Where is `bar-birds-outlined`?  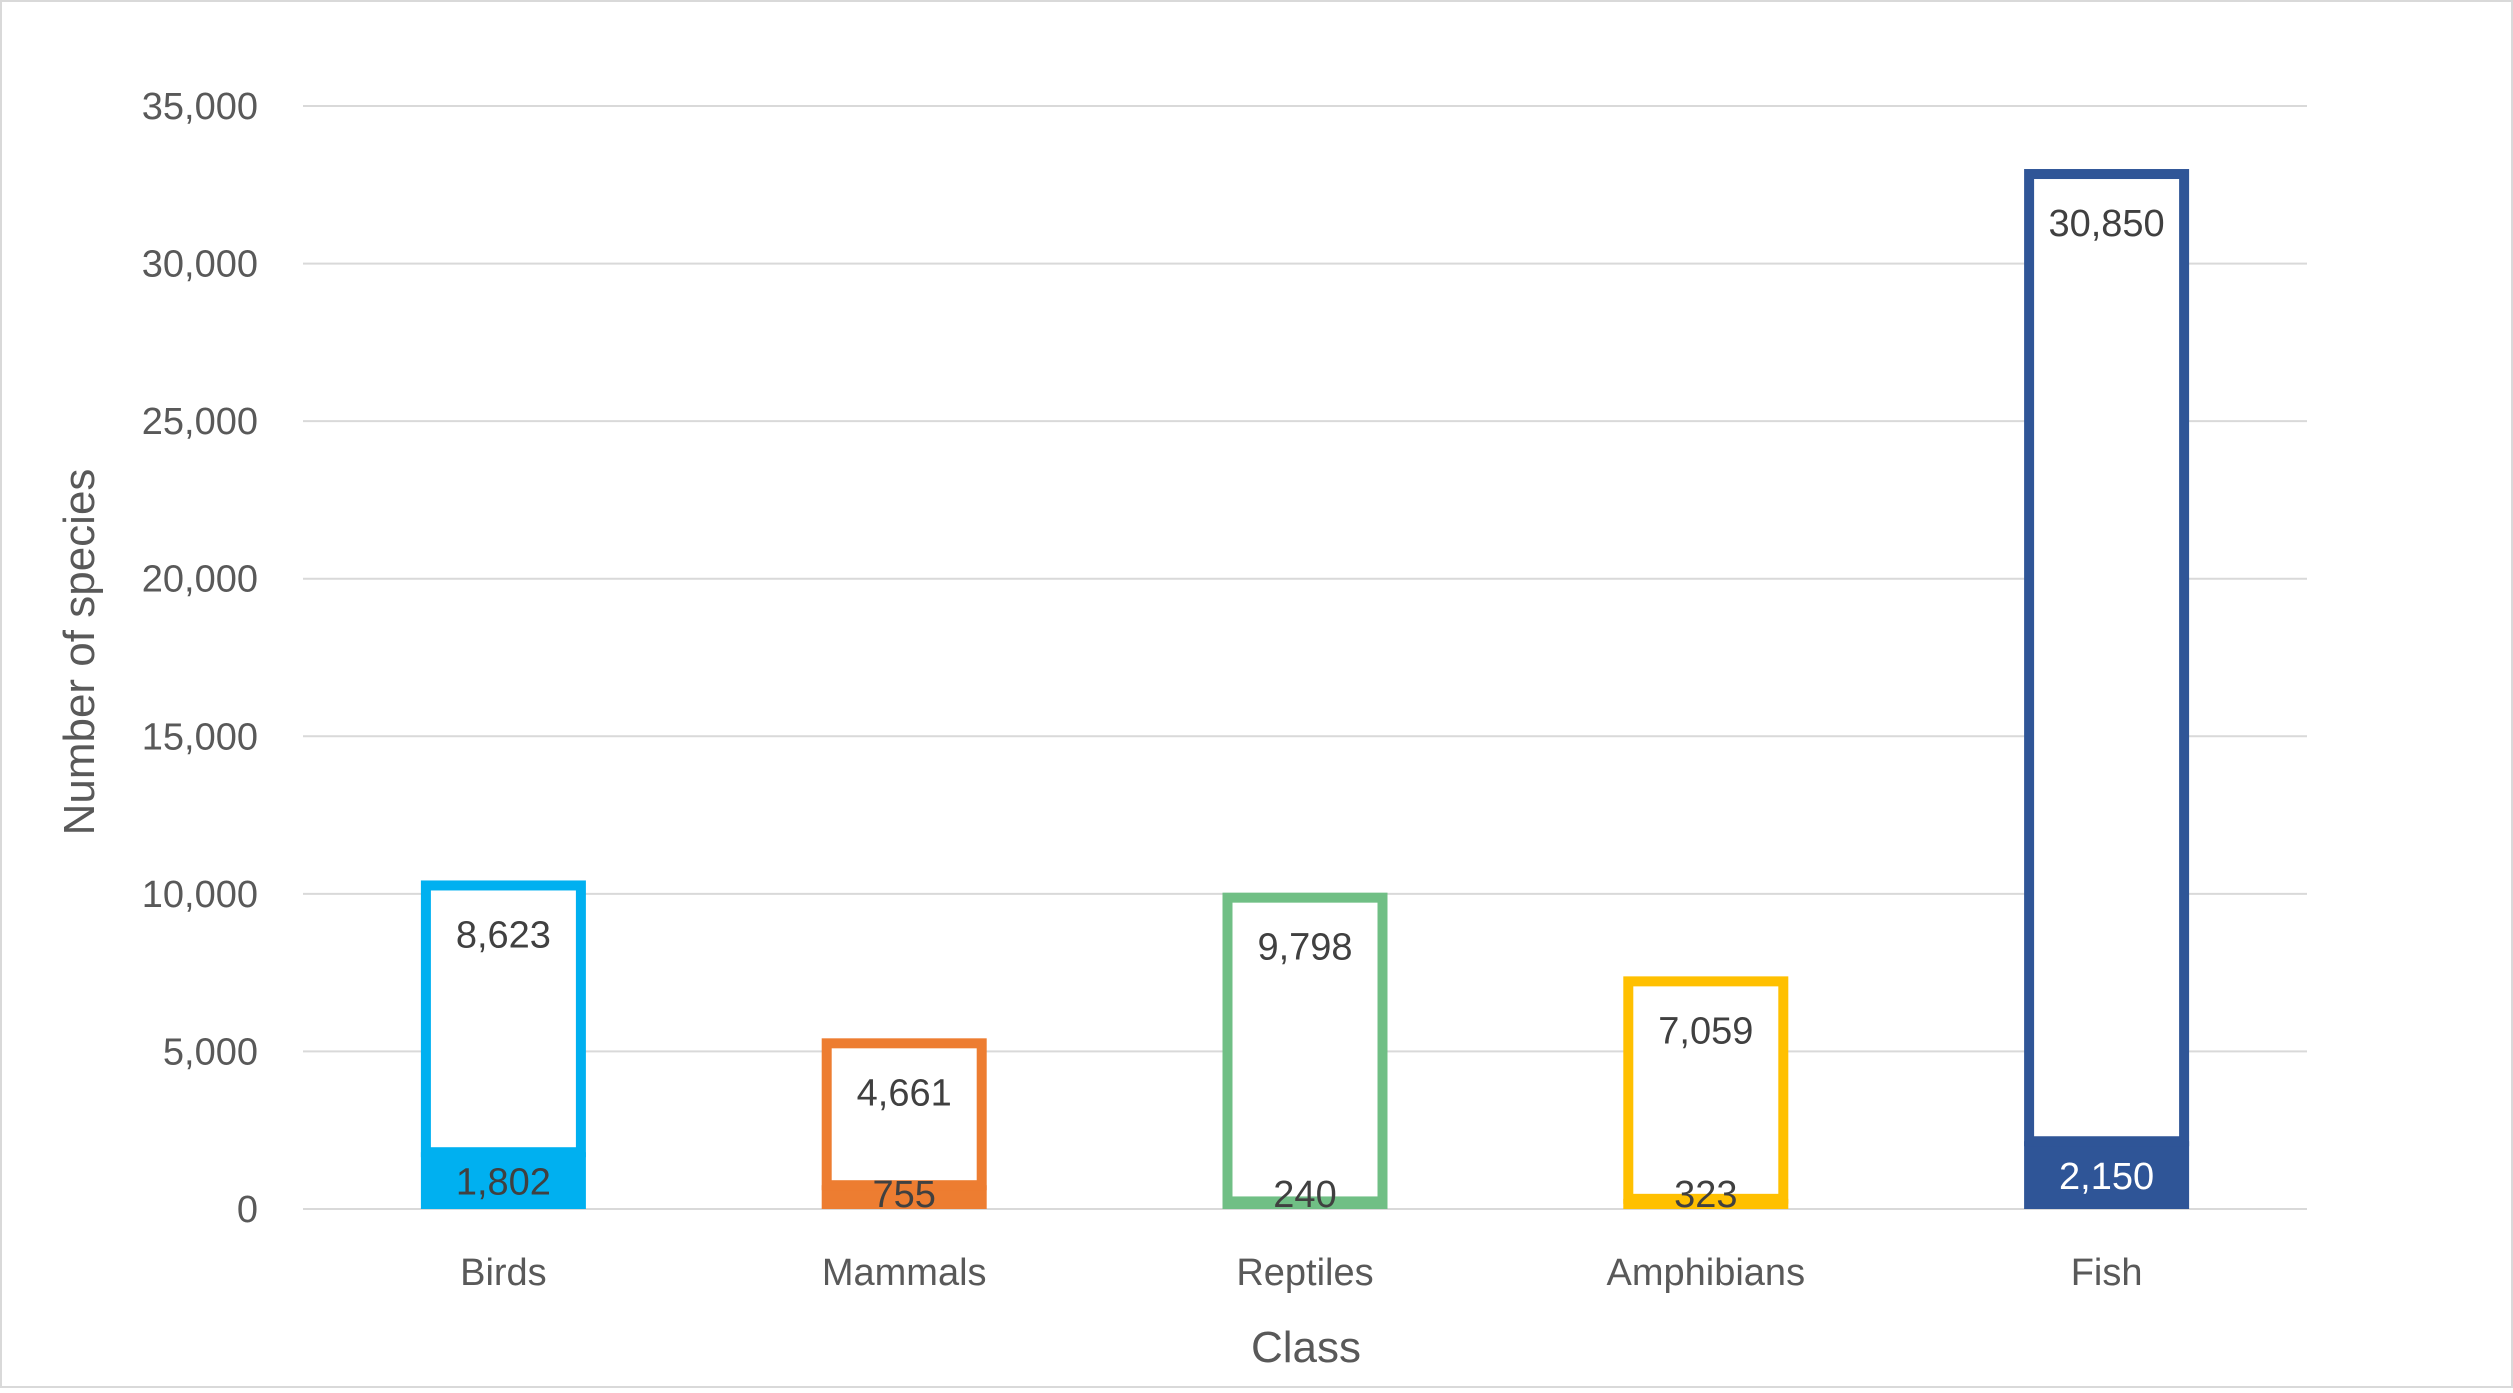
bar-birds-outlined is located at coordinates (503, 1019).